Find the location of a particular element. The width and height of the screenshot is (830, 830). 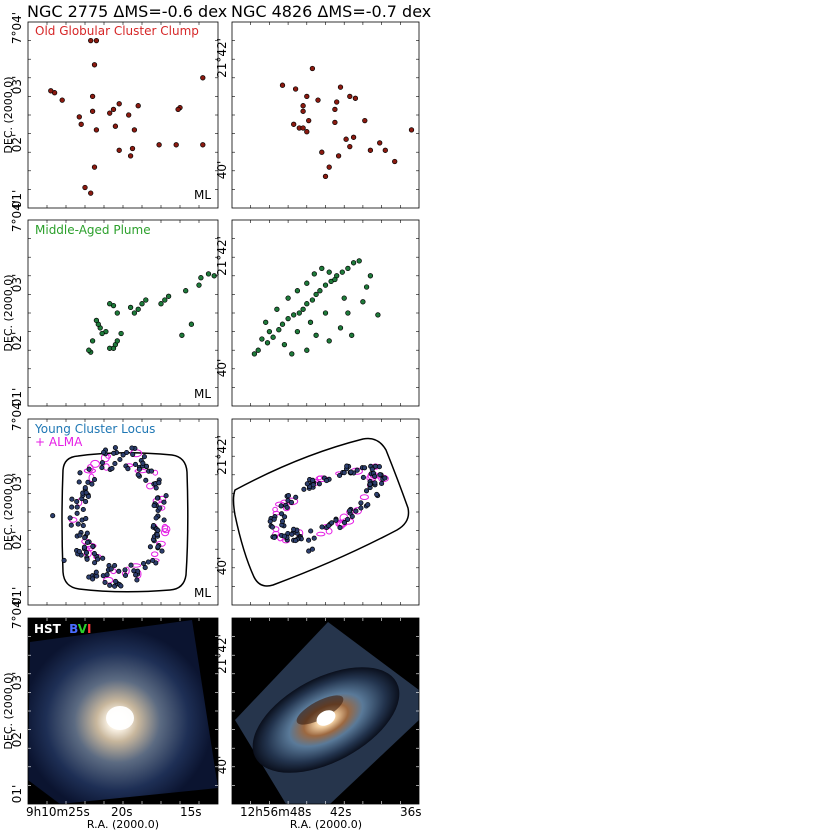

ytick-l3-2: 02' is located at coordinates (17, 540).